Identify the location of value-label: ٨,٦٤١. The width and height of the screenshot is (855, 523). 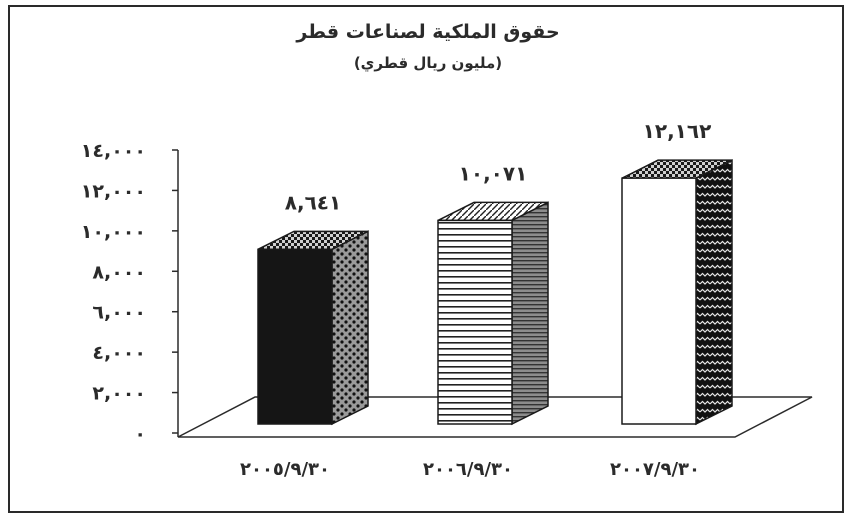
(313, 202).